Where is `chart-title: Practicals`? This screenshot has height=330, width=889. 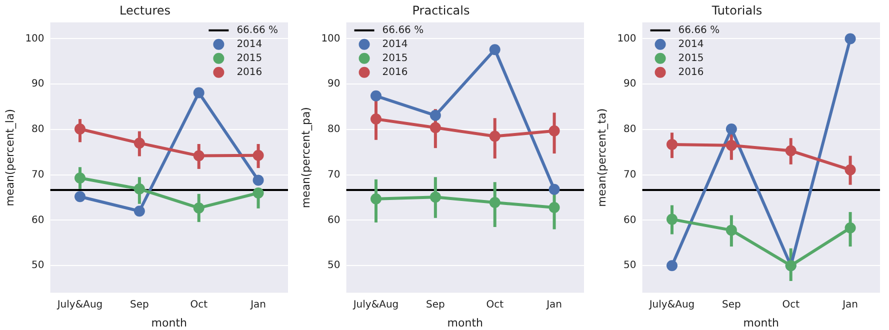
chart-title: Practicals is located at coordinates (441, 10).